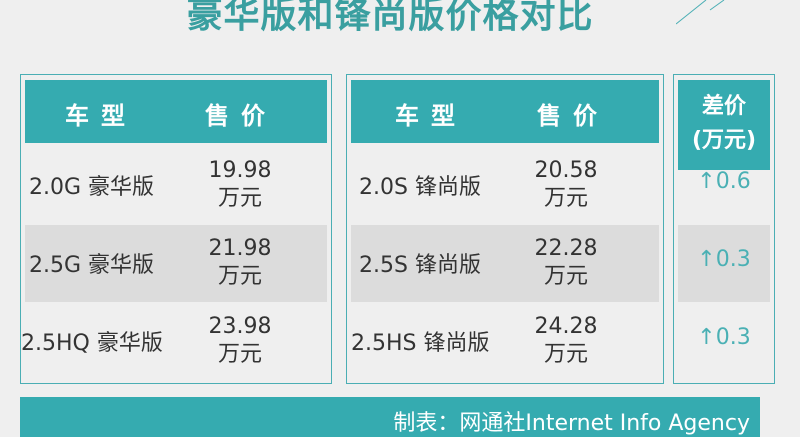 This screenshot has height=437, width=800. I want to click on model-name: 2.5S 锋尚版, so click(420, 265).